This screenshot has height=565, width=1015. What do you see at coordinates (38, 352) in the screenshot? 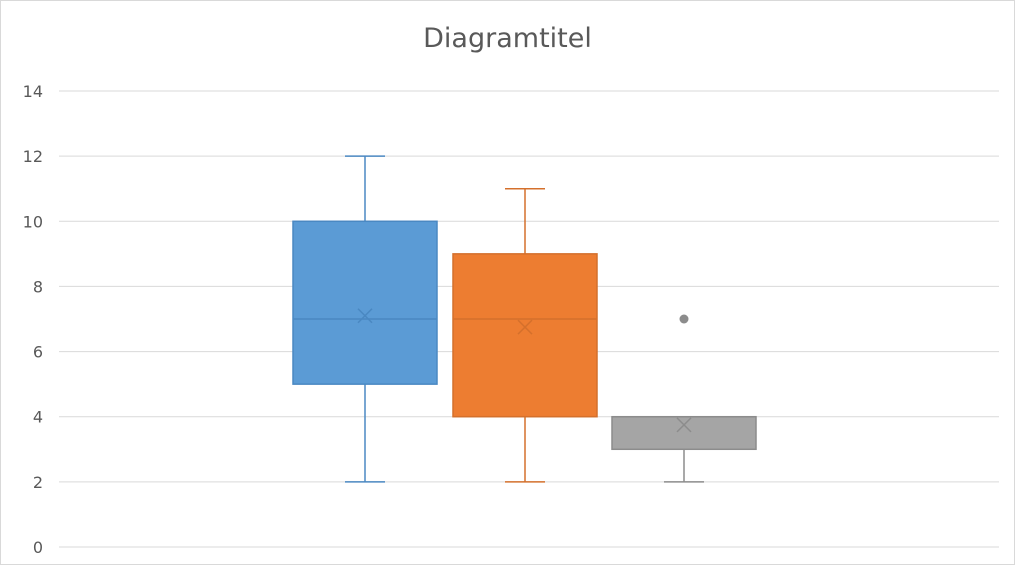
I see `y-tick-label-6: 6` at bounding box center [38, 352].